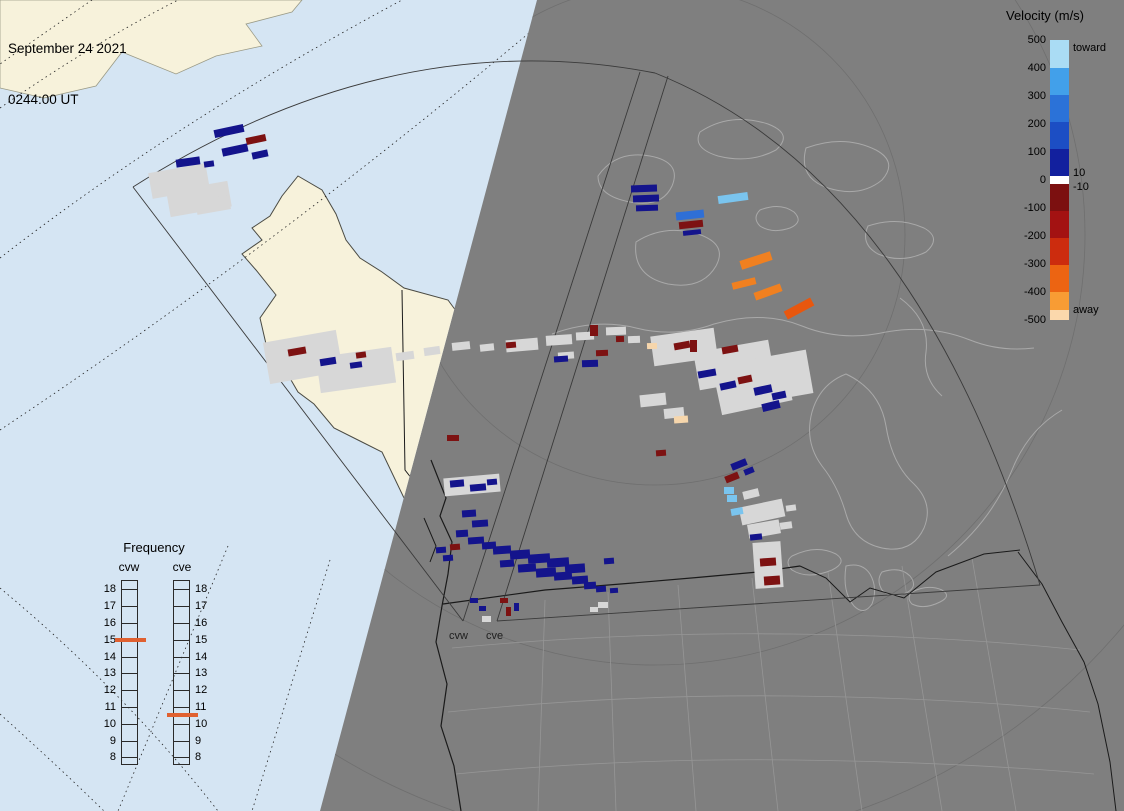  Describe the element at coordinates (201, 673) in the screenshot. I see `frequency-tick-label: 13` at that location.